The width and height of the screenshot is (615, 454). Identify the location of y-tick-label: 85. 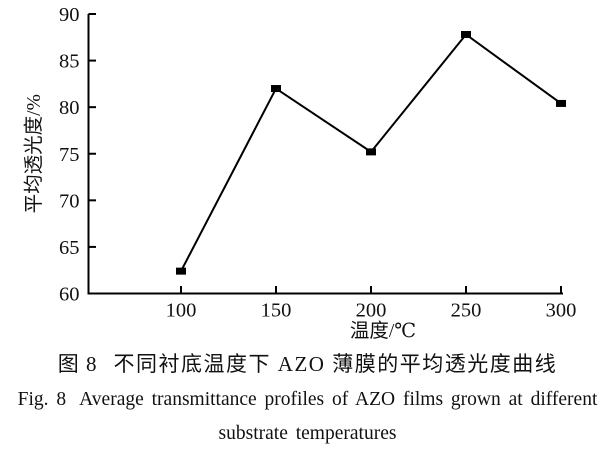
(69, 62).